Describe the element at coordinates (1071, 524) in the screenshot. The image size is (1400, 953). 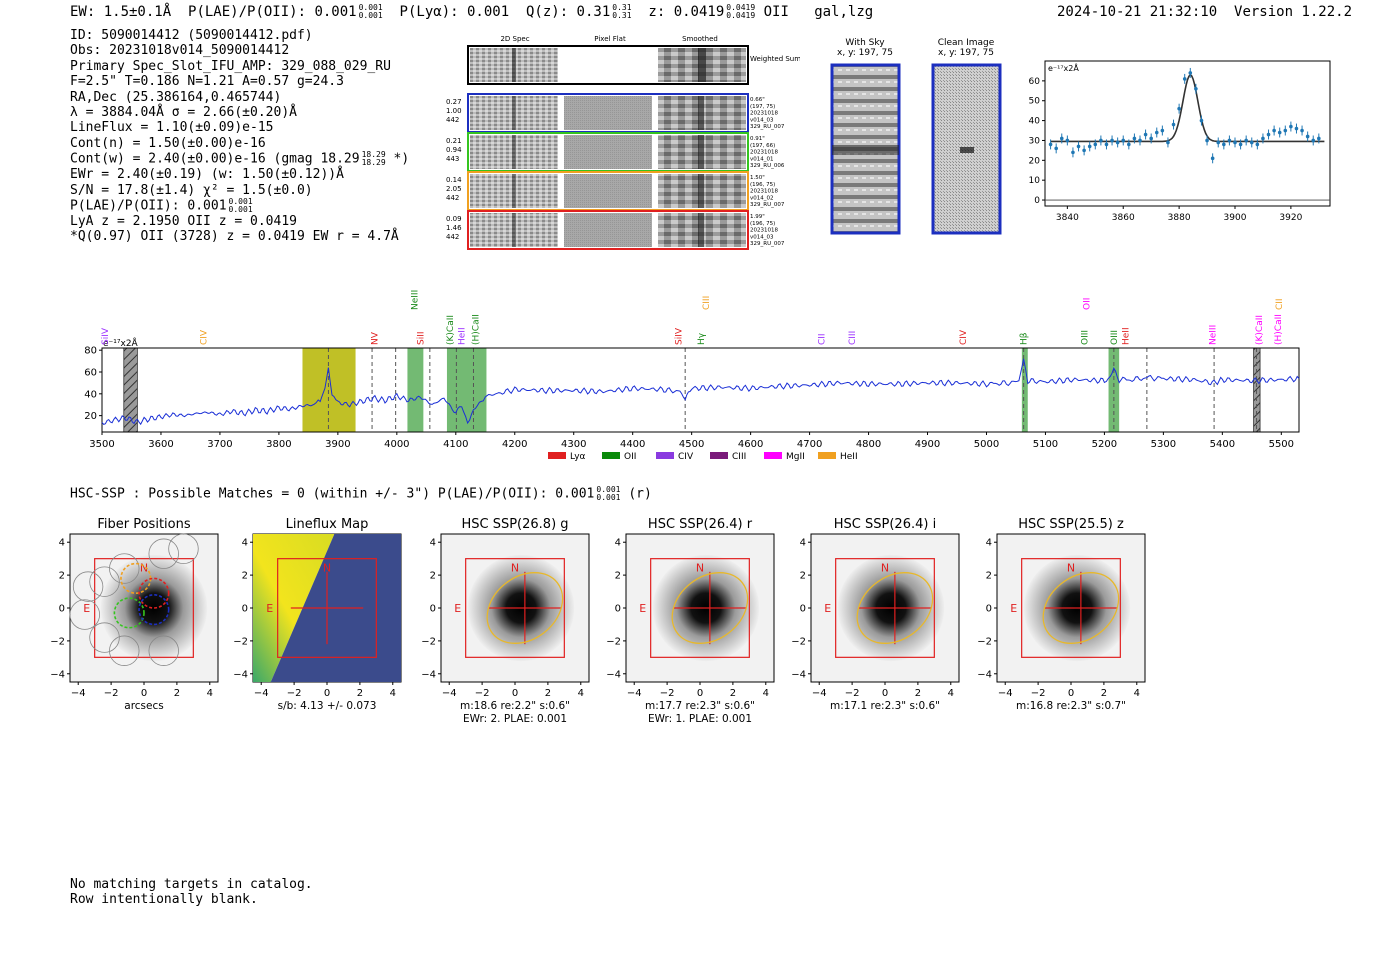
I see `hsc-panel-title: HSC SSP(25.5) z` at that location.